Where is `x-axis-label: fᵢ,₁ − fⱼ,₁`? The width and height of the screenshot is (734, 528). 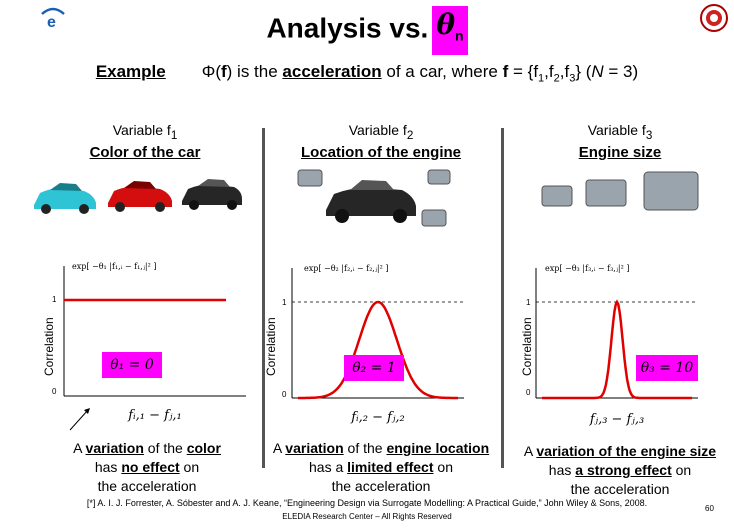 x-axis-label: fᵢ,₁ − fⱼ,₁ is located at coordinates (155, 415).